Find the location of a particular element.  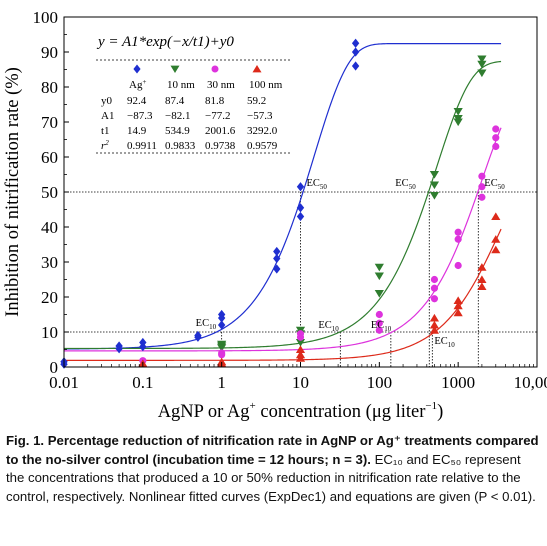

table-cell: −87.3 is located at coordinates (140, 116).